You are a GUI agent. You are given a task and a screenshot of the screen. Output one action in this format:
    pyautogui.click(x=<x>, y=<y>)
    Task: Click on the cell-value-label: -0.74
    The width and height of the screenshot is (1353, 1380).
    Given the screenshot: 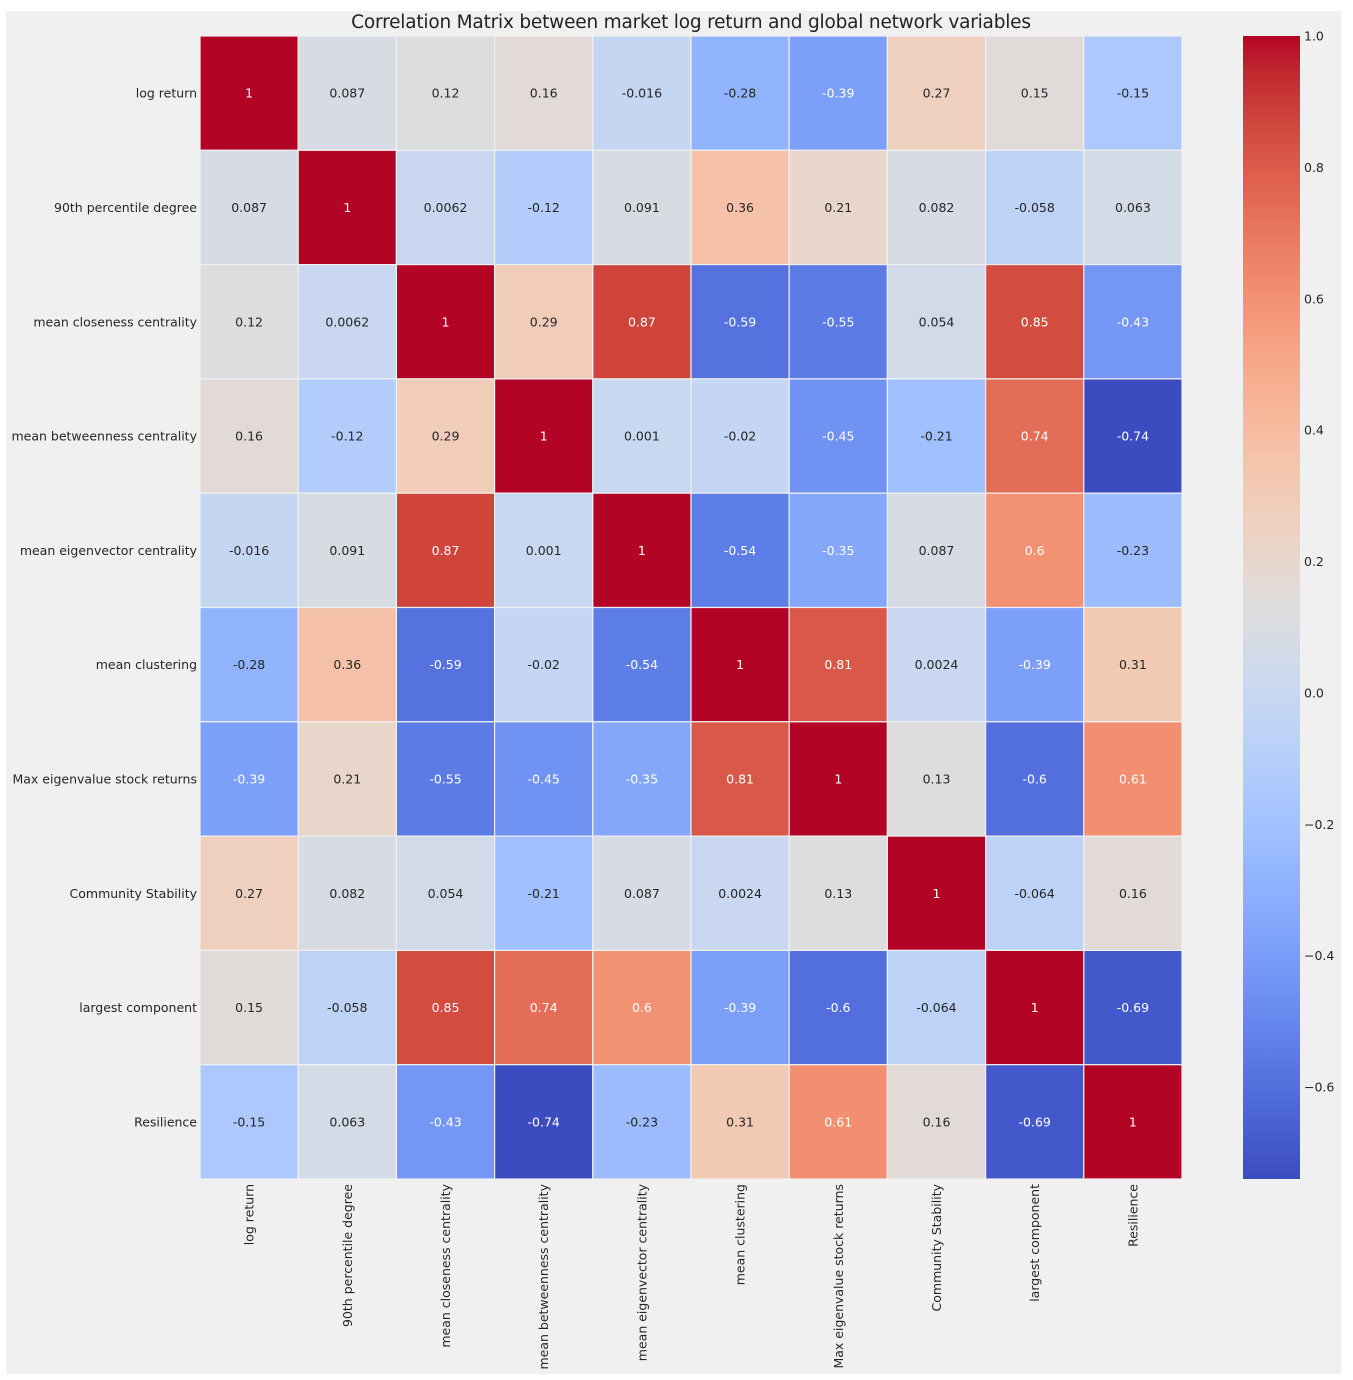 What is the action you would take?
    pyautogui.click(x=1133, y=436)
    